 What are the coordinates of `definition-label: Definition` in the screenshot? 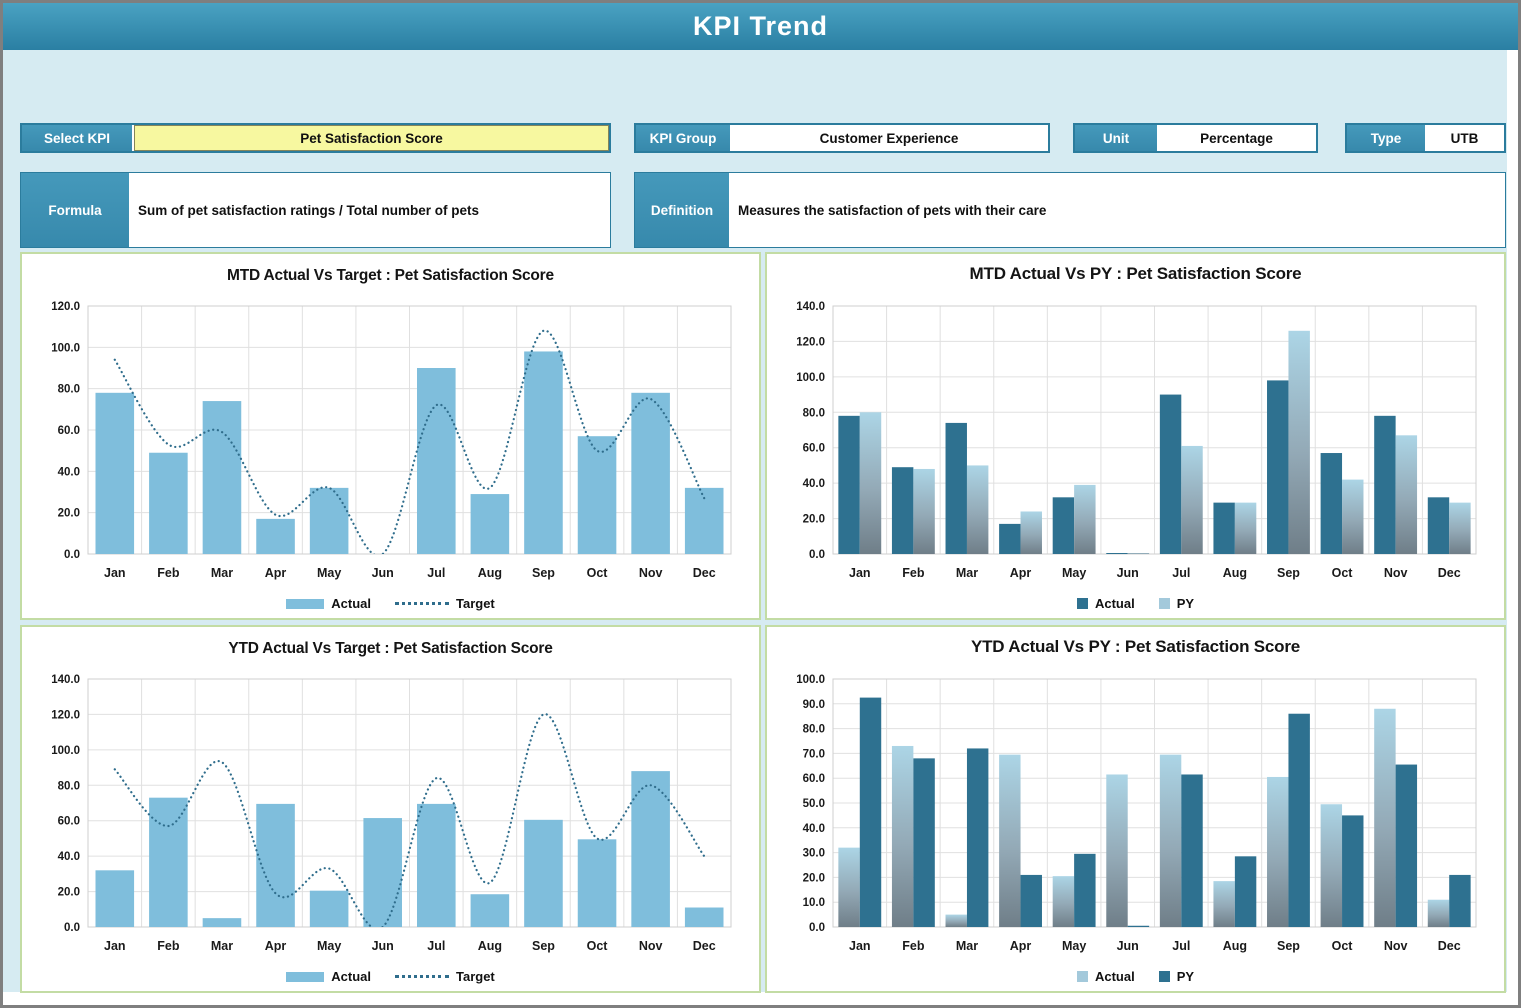 It's located at (682, 210).